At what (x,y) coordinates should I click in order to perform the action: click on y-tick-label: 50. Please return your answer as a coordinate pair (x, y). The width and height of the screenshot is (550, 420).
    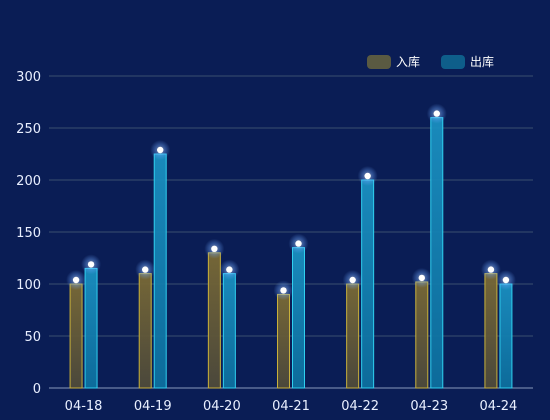
    Looking at the image, I should click on (32, 337).